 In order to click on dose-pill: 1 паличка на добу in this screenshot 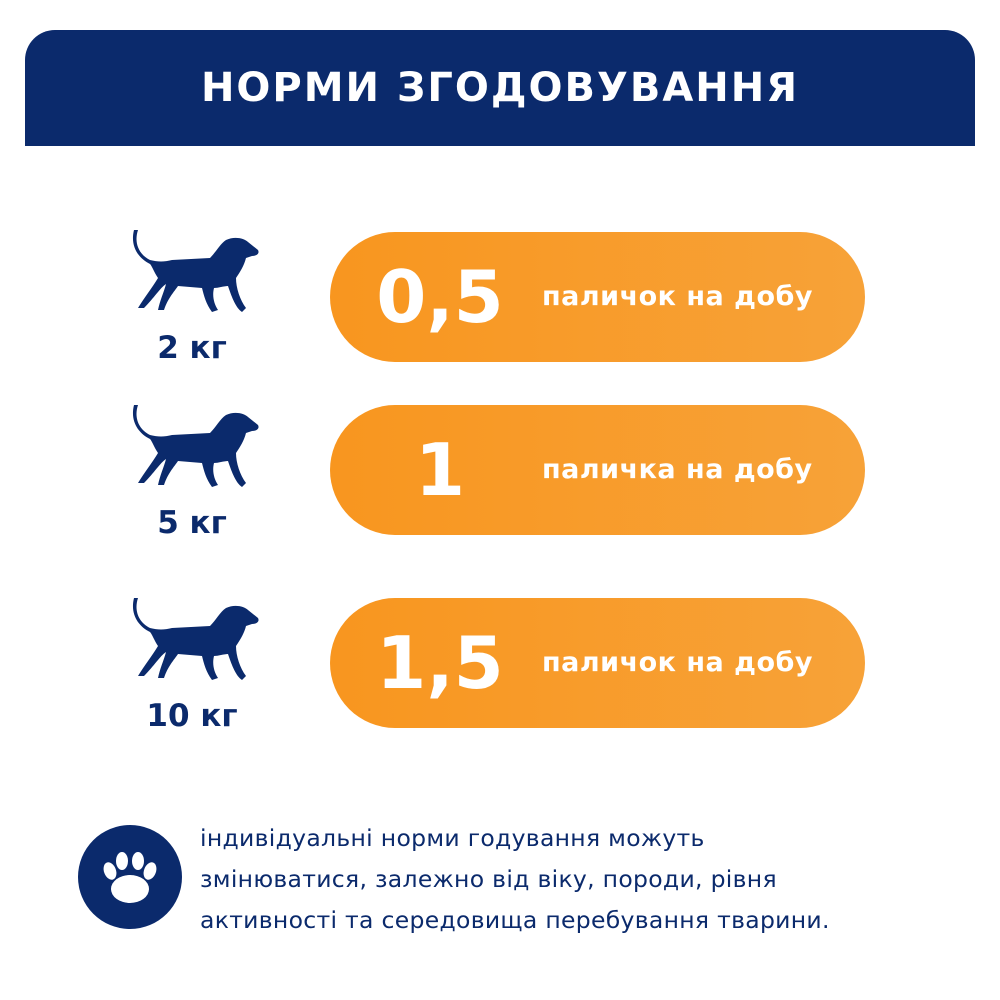, I will do `click(597, 470)`.